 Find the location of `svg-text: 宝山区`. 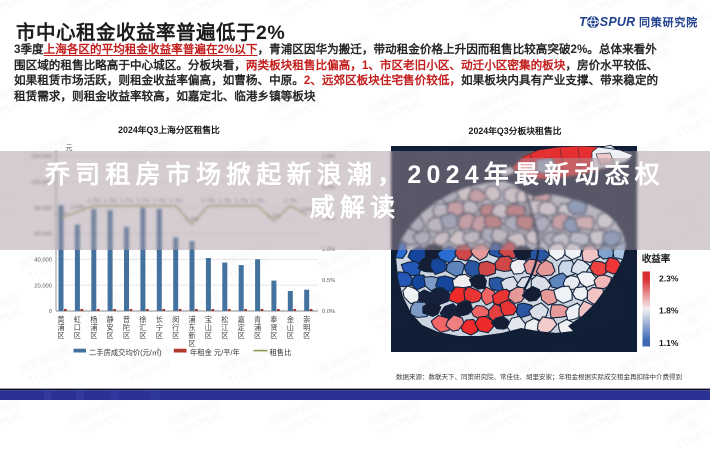

svg-text: 宝山区 is located at coordinates (208, 327).